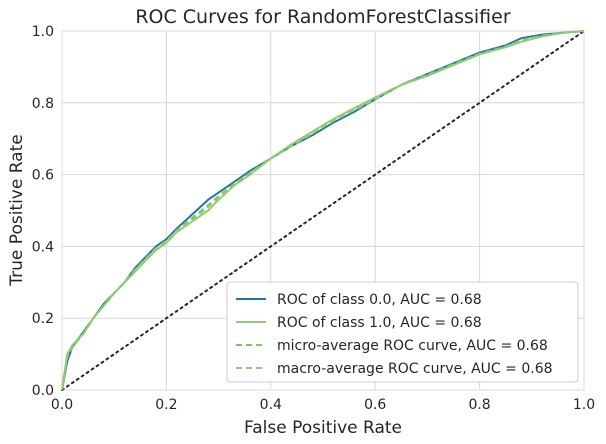 The image size is (606, 444). I want to click on y-tick-label: 0.0, so click(43, 391).